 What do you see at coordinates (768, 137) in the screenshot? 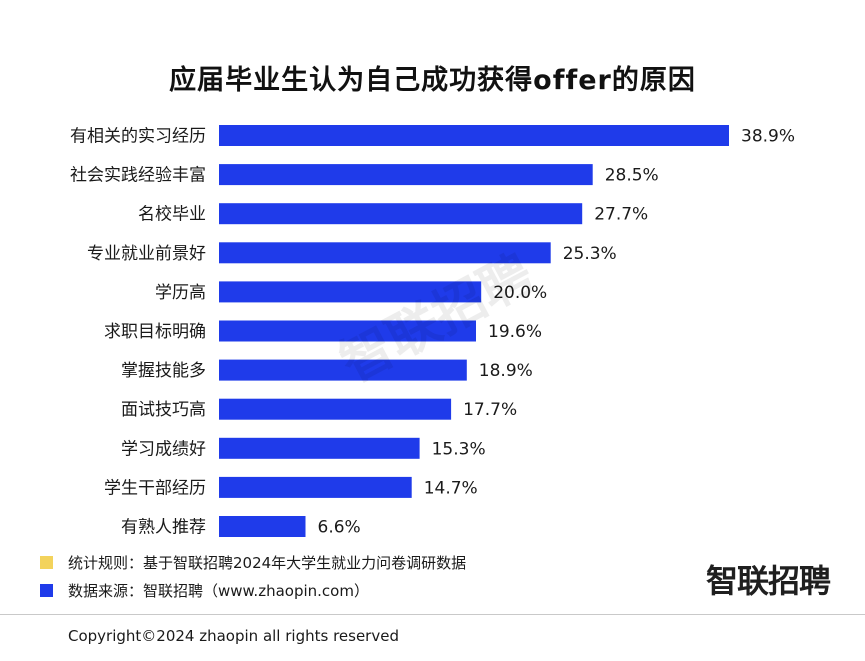
I see `value-label: 38.9%` at bounding box center [768, 137].